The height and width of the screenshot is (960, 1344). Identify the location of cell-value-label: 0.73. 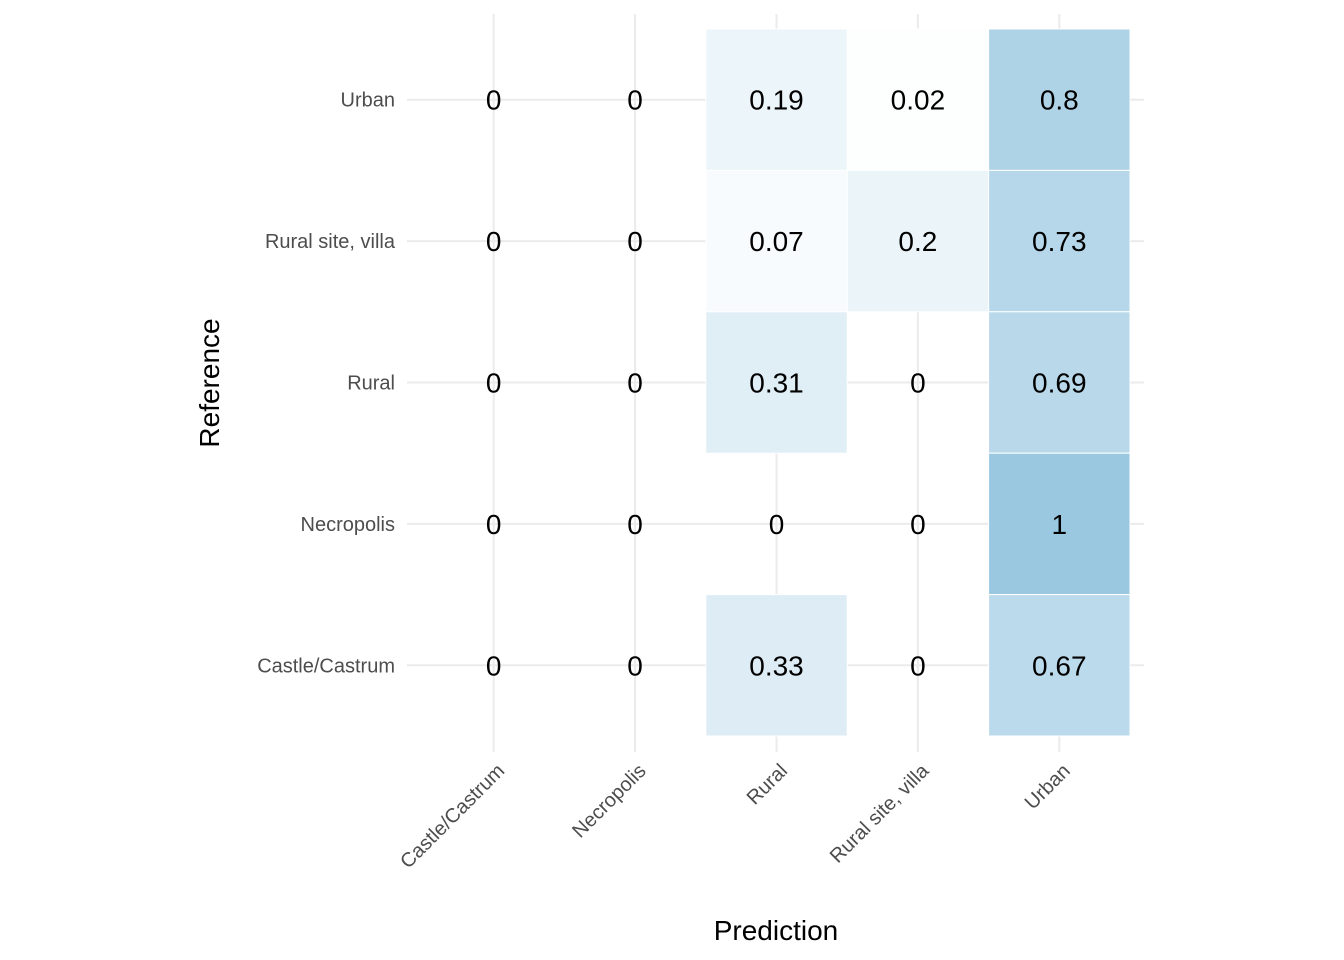
(1059, 241).